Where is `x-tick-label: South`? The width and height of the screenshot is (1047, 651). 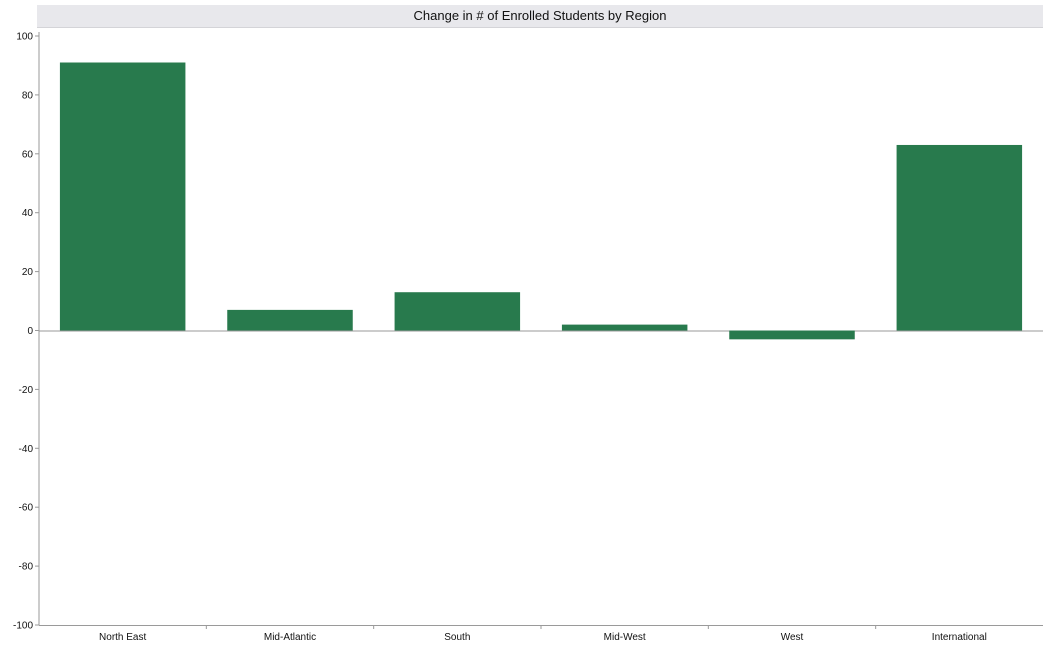
x-tick-label: South is located at coordinates (457, 637).